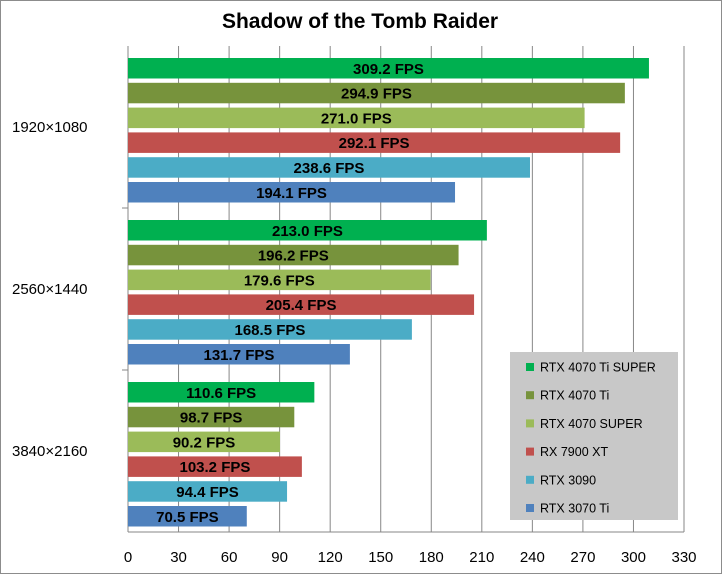 The width and height of the screenshot is (722, 574). Describe the element at coordinates (574, 452) in the screenshot. I see `legend-label-3: RX 7900 XT` at that location.